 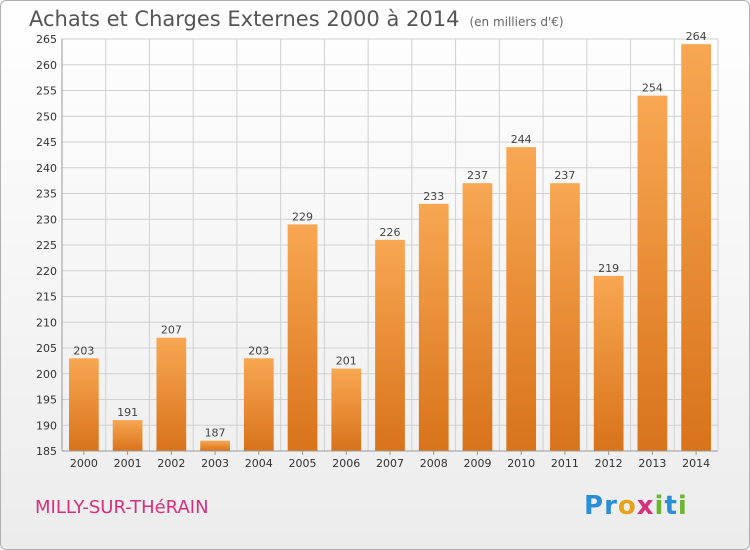 I want to click on y-tick-label: 245, so click(x=46, y=142).